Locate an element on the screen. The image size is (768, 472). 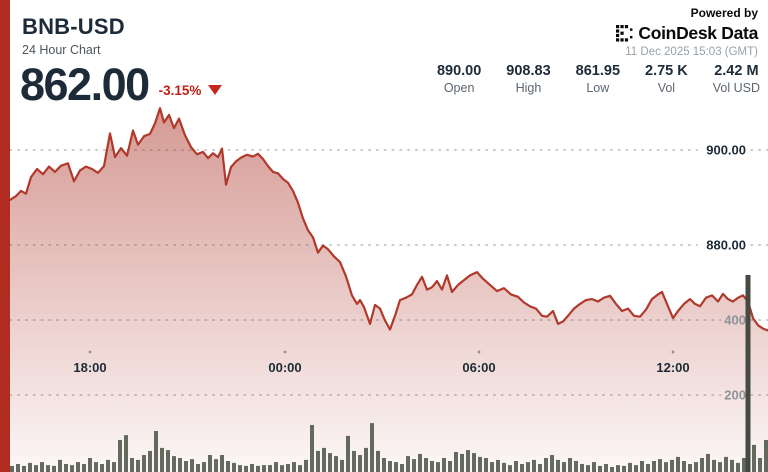
stat-volume-value: 2.75 K is located at coordinates (666, 71).